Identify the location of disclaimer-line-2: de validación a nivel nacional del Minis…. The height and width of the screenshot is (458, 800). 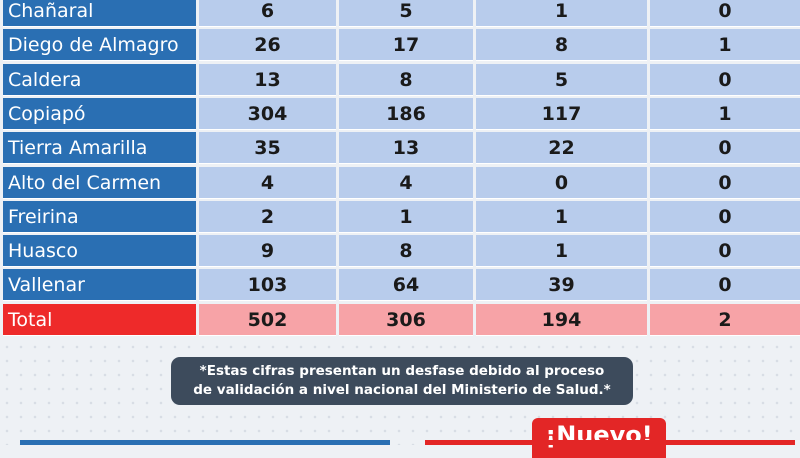
(402, 390).